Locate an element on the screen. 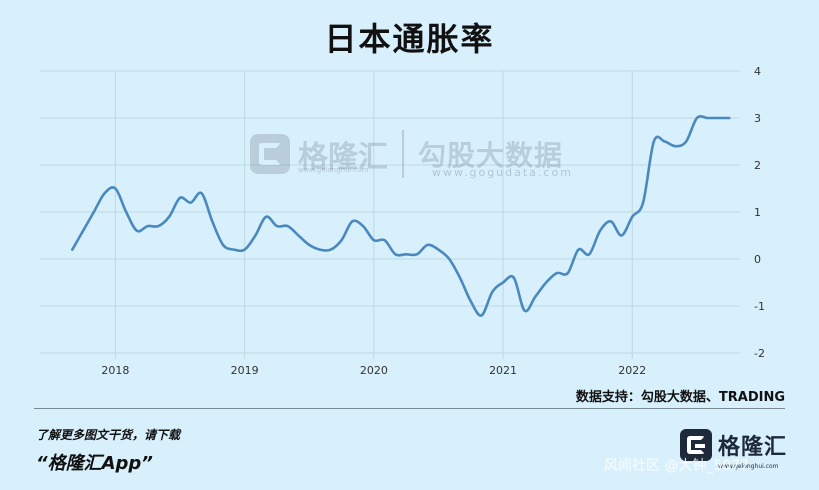  y-axis-ticks: -2 -1 0 1 2 3 4 is located at coordinates (759, 212).